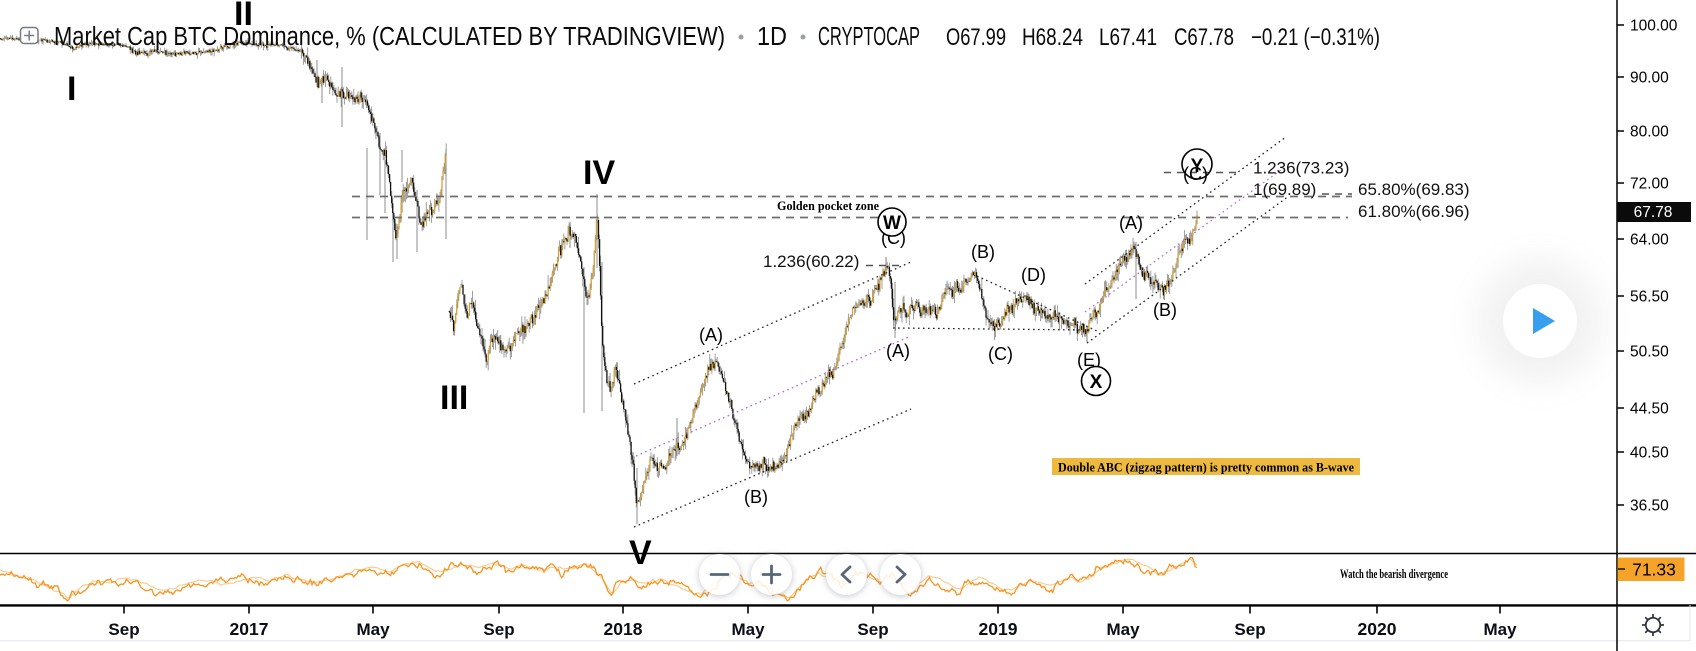 The height and width of the screenshot is (651, 1696). What do you see at coordinates (892, 223) in the screenshot?
I see `svg-text: W` at bounding box center [892, 223].